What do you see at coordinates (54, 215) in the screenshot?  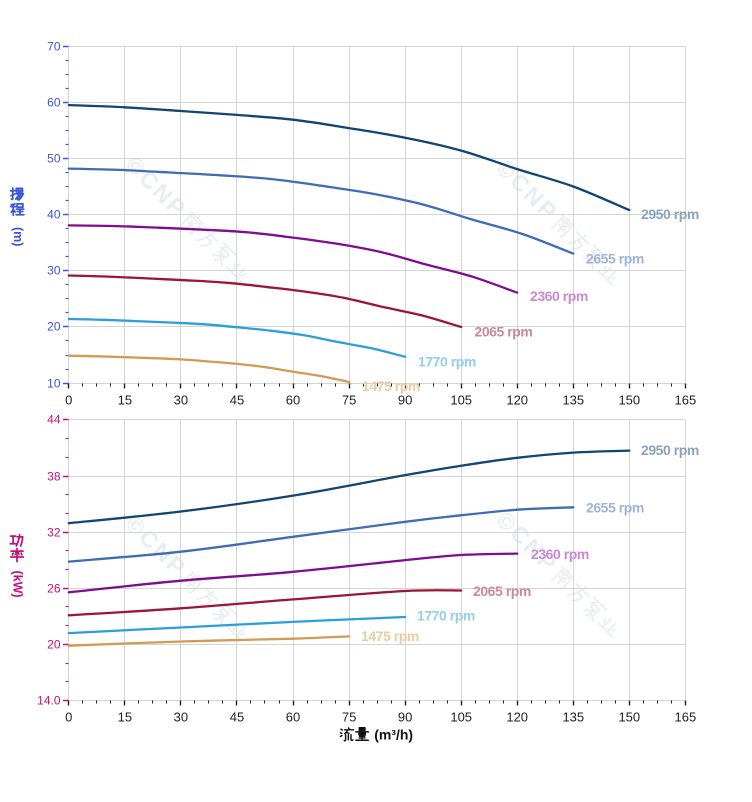 I see `svg-text: 40` at bounding box center [54, 215].